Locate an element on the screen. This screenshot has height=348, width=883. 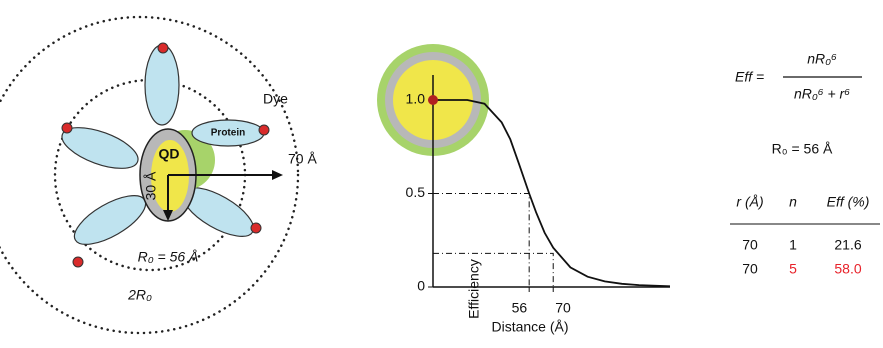
table-header: Eff (%) is located at coordinates (848, 202).